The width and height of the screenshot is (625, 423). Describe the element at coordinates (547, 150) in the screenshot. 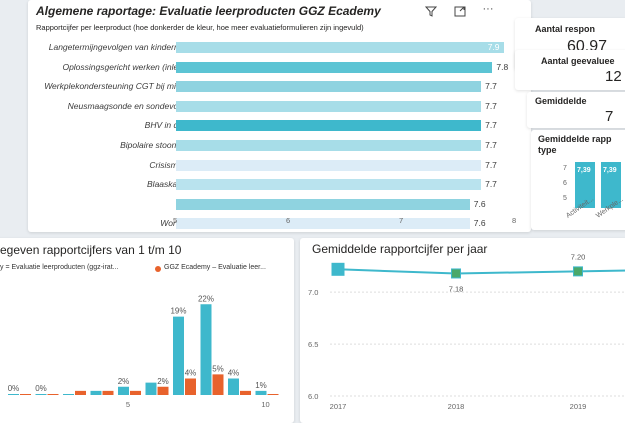

I see `chart-title-continued: type` at that location.